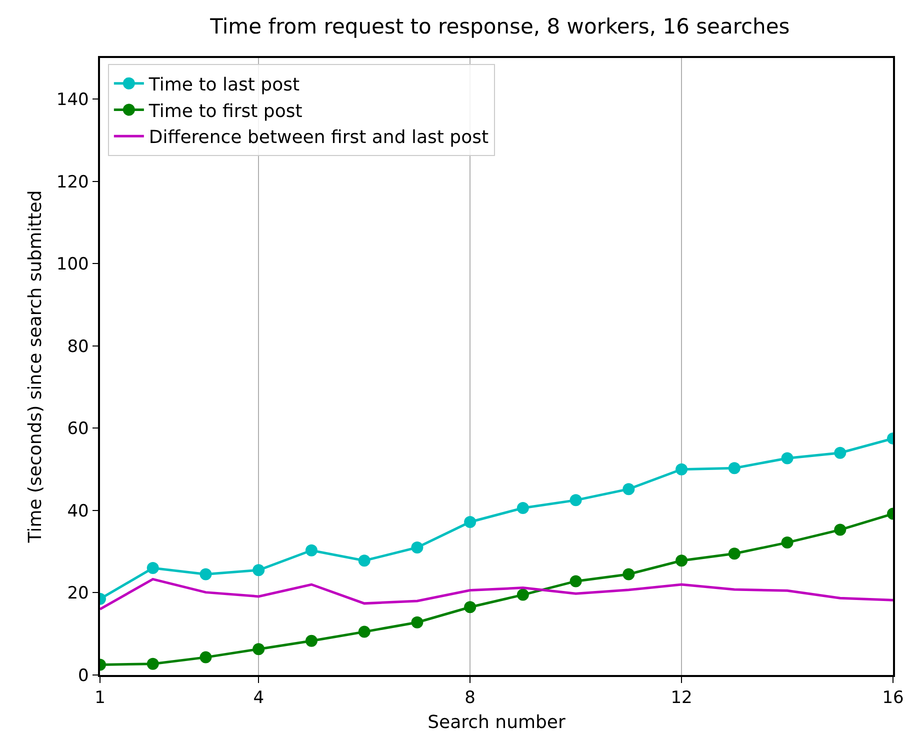 The height and width of the screenshot is (745, 909). What do you see at coordinates (72, 264) in the screenshot?
I see `y-tick-label: 100` at bounding box center [72, 264].